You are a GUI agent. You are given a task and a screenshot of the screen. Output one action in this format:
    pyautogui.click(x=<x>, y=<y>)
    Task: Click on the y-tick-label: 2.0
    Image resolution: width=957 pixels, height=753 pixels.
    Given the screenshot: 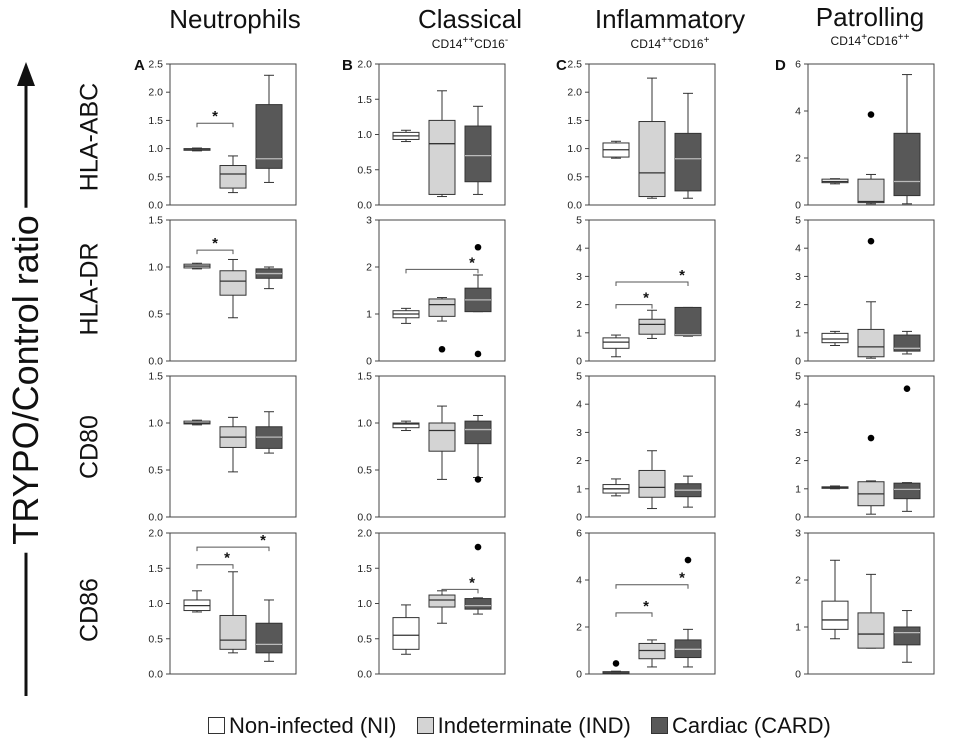 What is the action you would take?
    pyautogui.click(x=364, y=65)
    